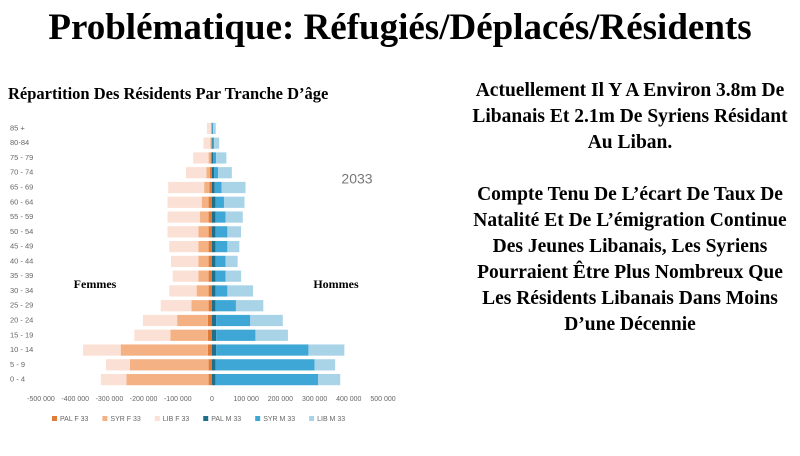 This screenshot has height=456, width=800. Describe the element at coordinates (21, 349) in the screenshot. I see `y-tick-label: 10 - 14` at that location.